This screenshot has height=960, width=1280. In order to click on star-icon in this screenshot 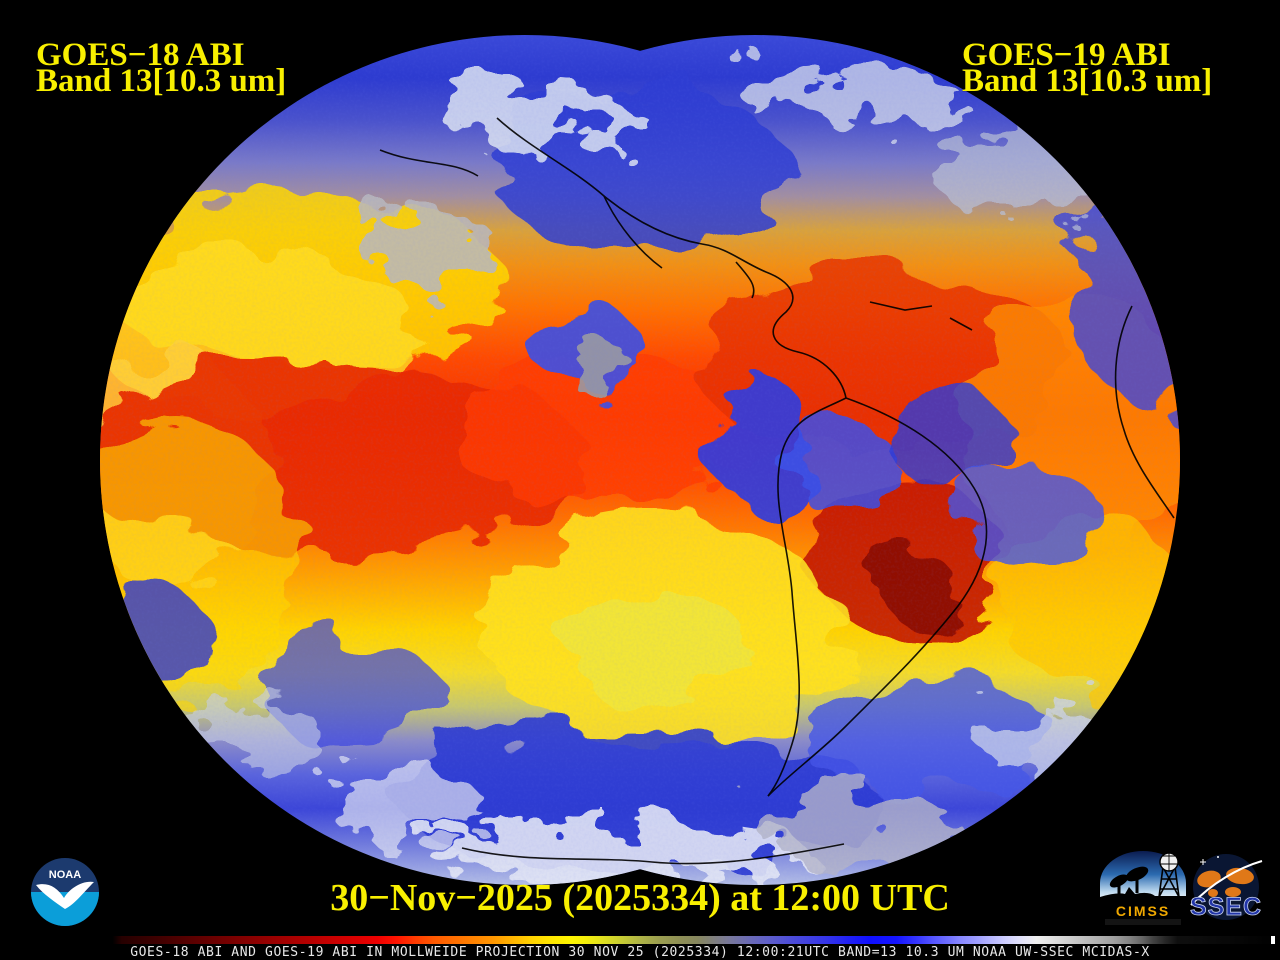, I will do `click(1203, 862)`.